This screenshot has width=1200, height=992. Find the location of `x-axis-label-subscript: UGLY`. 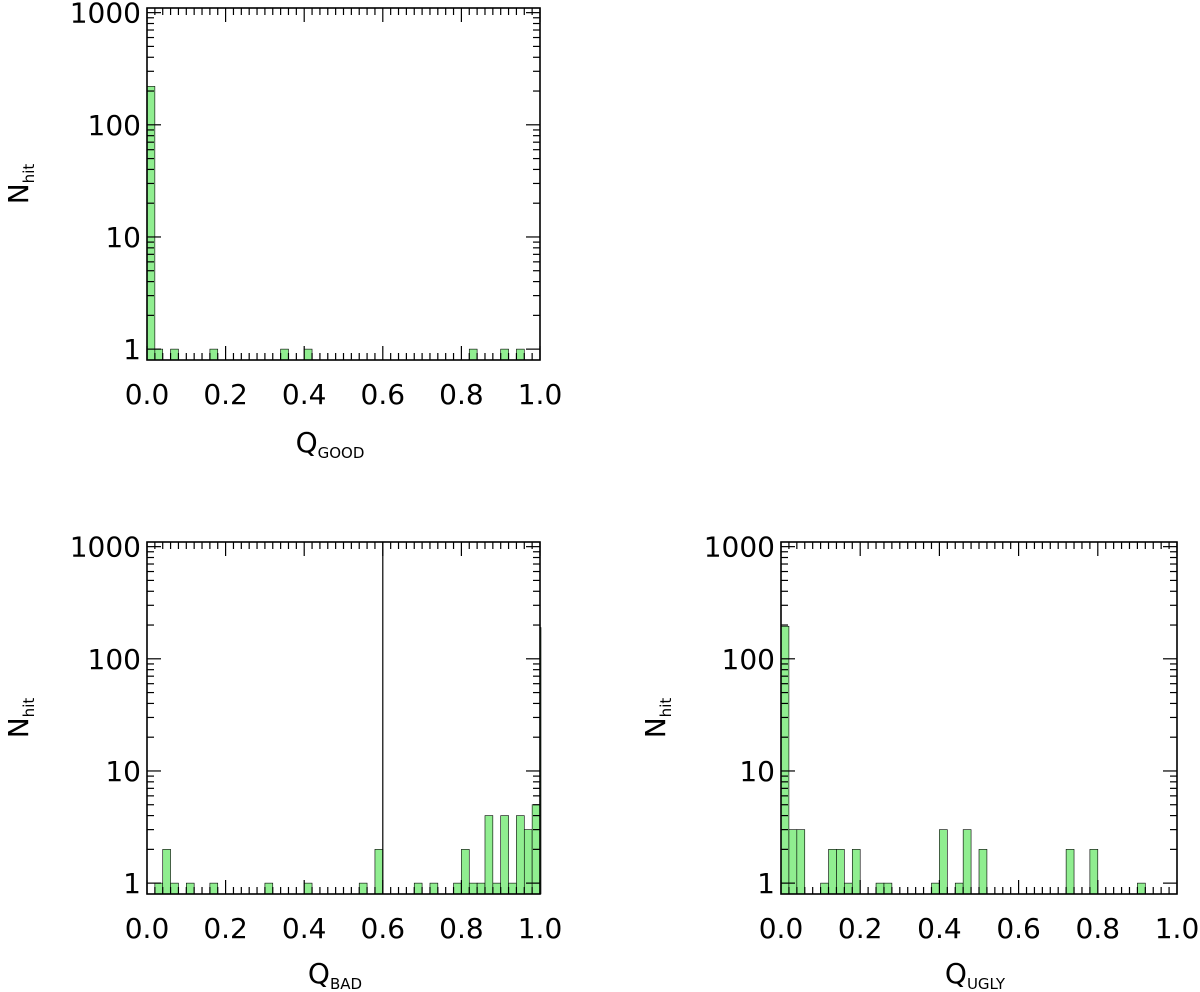

x-axis-label-subscript: UGLY is located at coordinates (986, 983).